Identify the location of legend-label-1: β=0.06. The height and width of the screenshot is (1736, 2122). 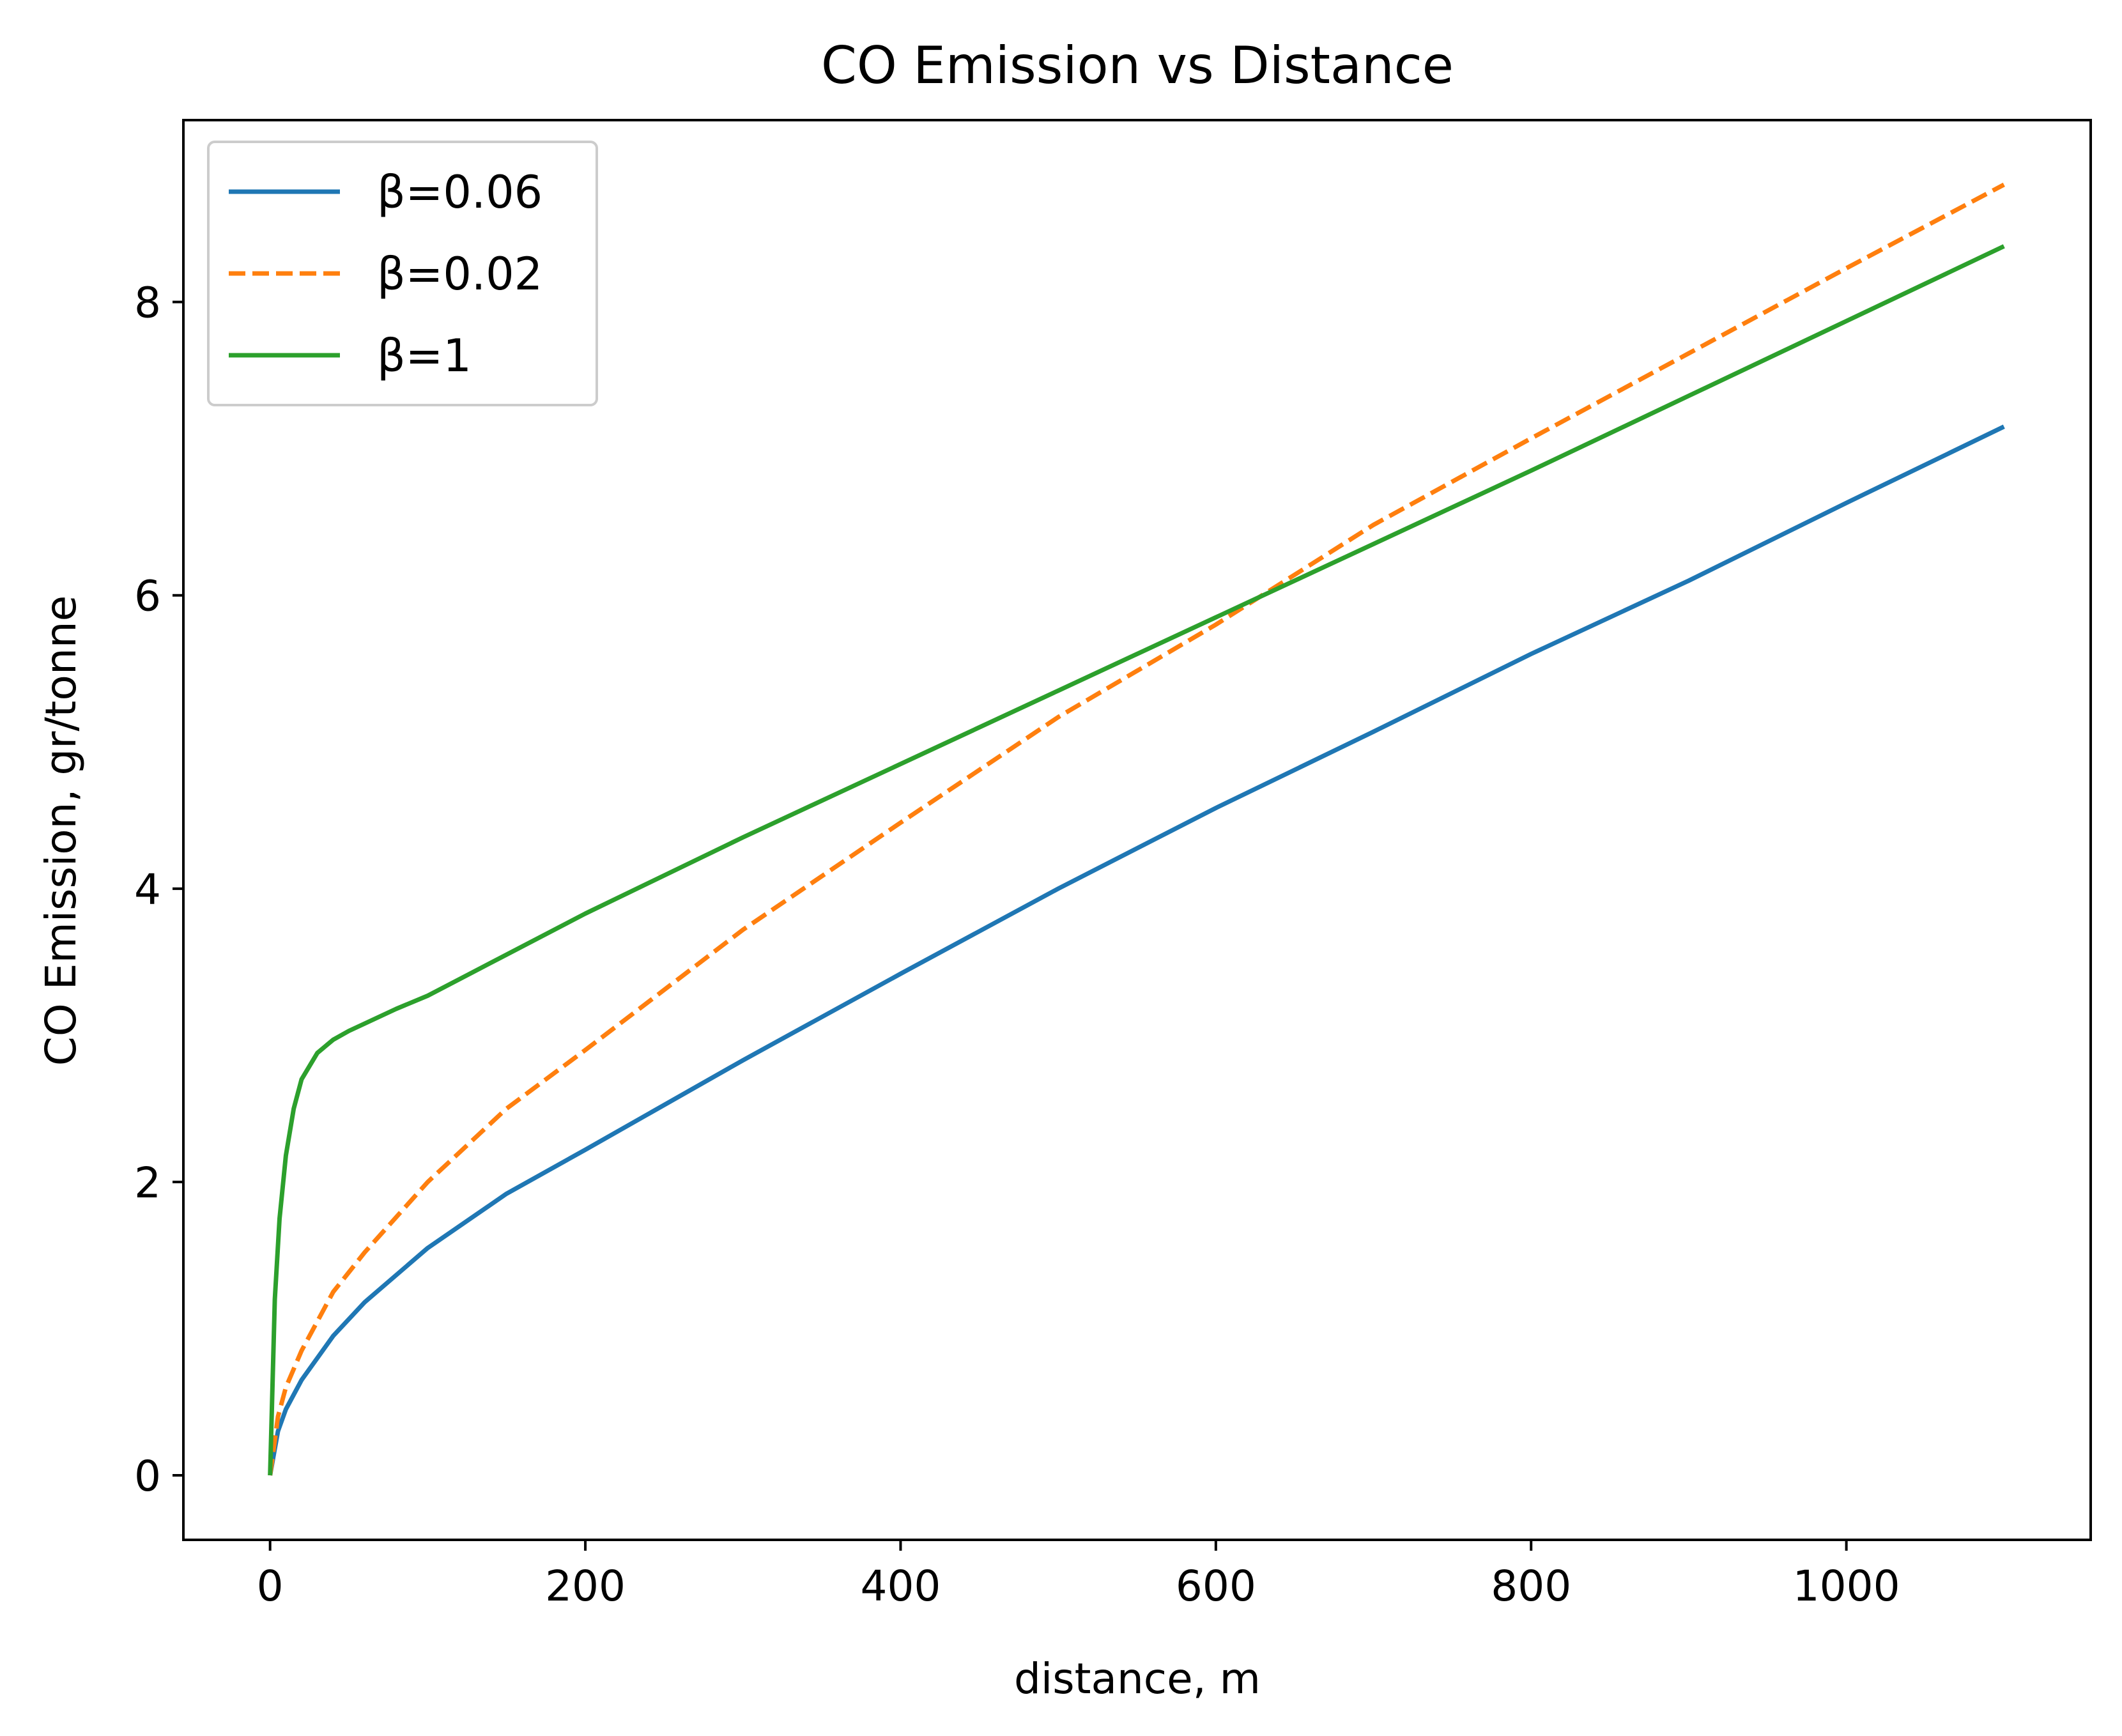
(459, 192).